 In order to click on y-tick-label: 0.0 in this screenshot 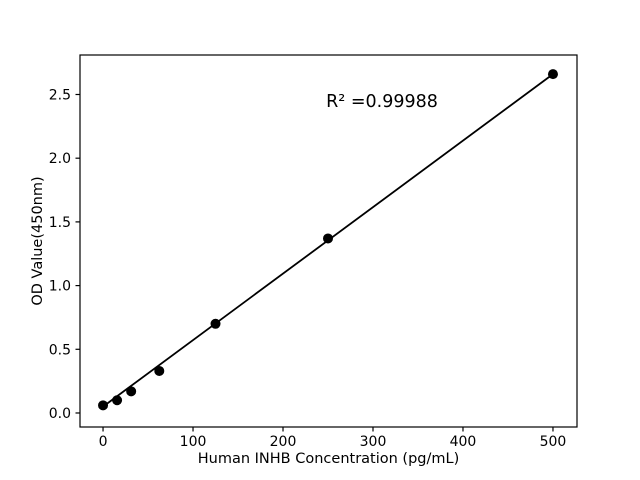, I will do `click(60, 414)`.